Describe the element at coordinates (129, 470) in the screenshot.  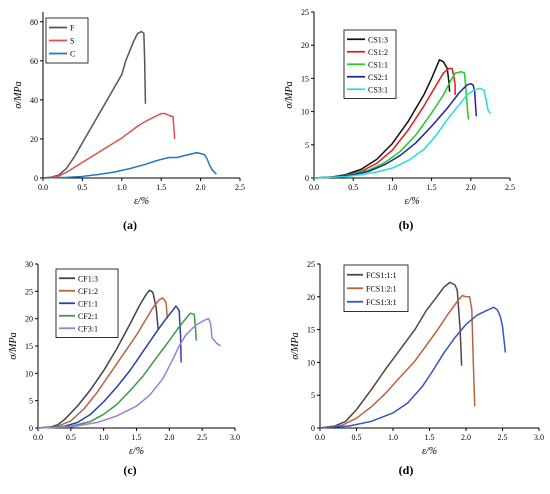
I see `panel-caption: (c)` at that location.